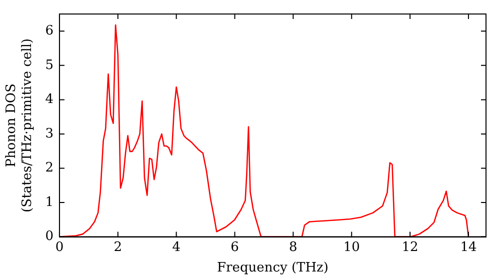  I want to click on x-tick-label: 6, so click(234, 247).